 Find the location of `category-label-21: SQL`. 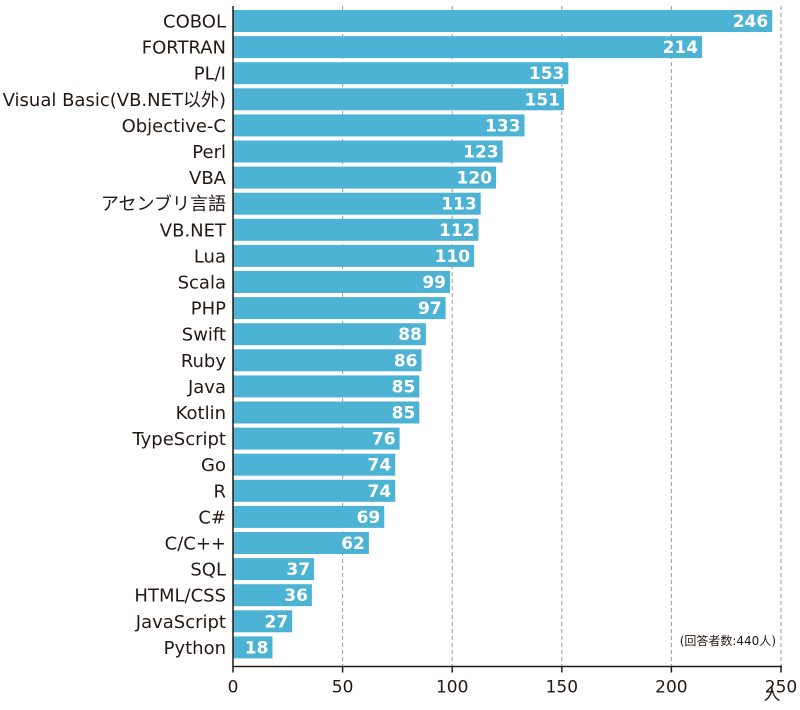

category-label-21: SQL is located at coordinates (208, 570).